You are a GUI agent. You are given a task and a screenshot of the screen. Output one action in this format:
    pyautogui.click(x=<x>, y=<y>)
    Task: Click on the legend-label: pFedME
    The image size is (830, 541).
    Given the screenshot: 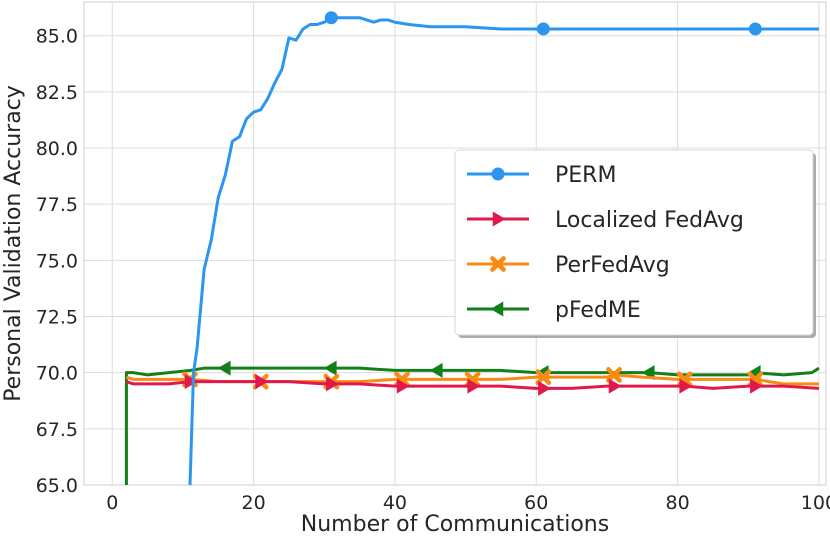 What is the action you would take?
    pyautogui.click(x=598, y=310)
    